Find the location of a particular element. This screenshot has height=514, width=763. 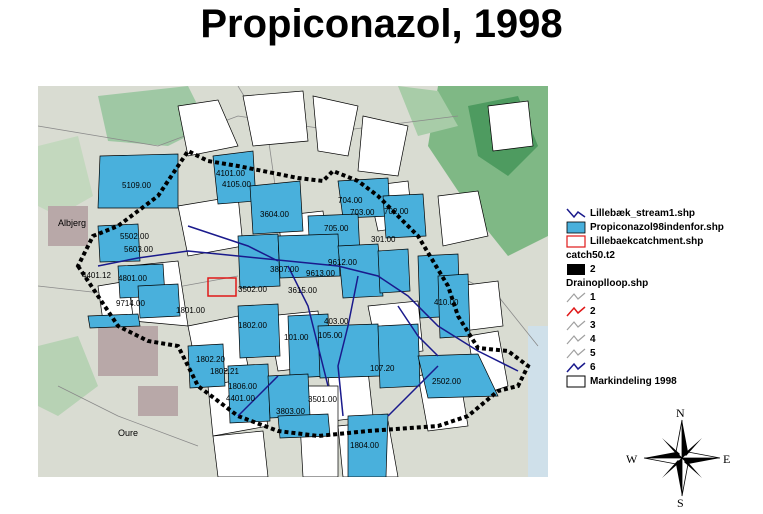

field-label: 105.00 is located at coordinates (330, 335).